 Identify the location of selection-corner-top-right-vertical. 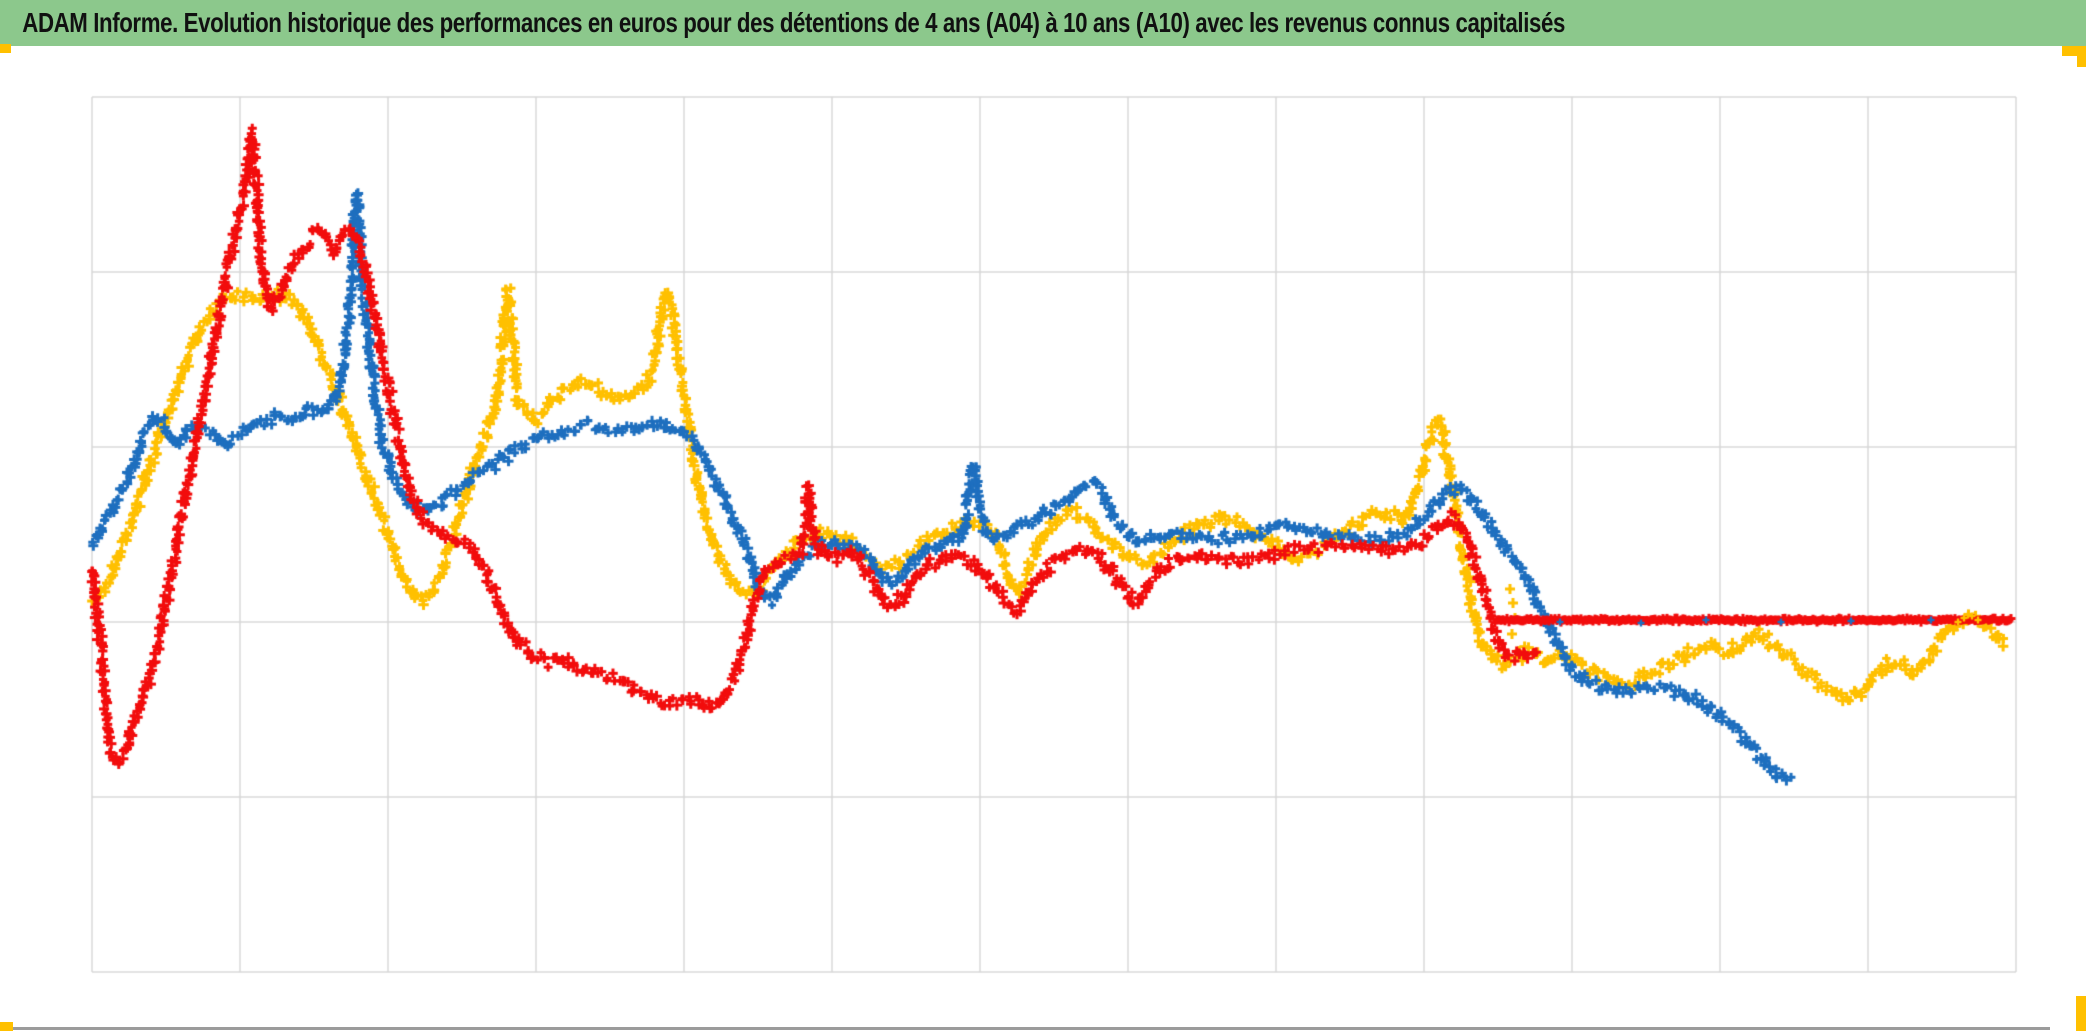
(2081, 56).